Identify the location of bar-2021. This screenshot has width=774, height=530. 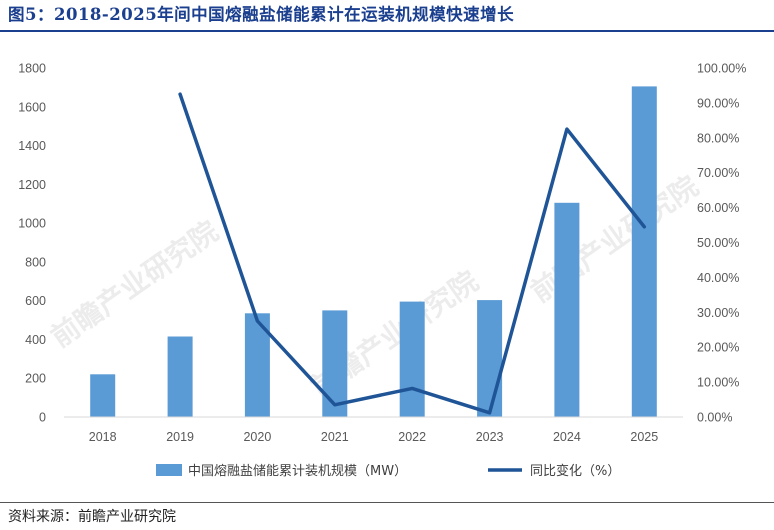
(335, 363).